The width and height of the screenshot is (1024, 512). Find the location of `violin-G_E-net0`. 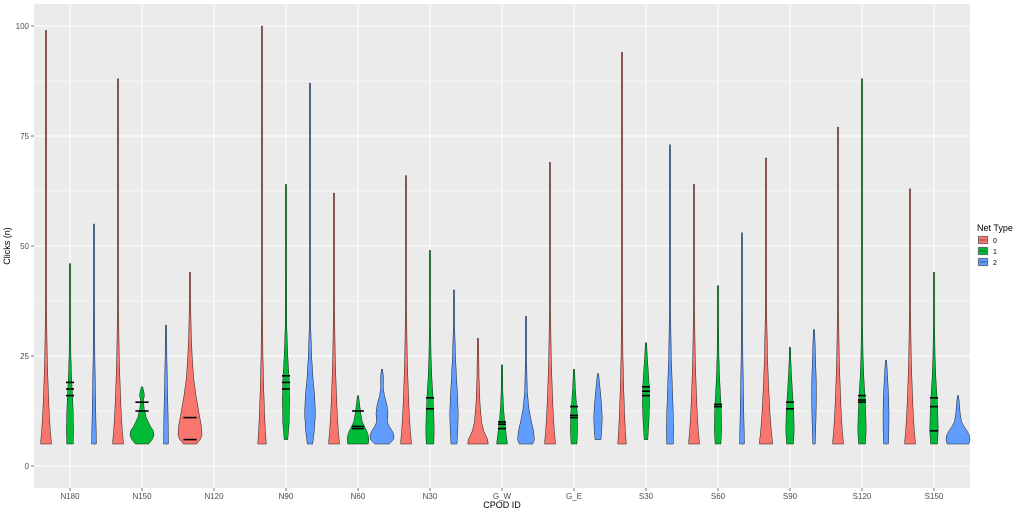

violin-G_E-net0 is located at coordinates (550, 303).